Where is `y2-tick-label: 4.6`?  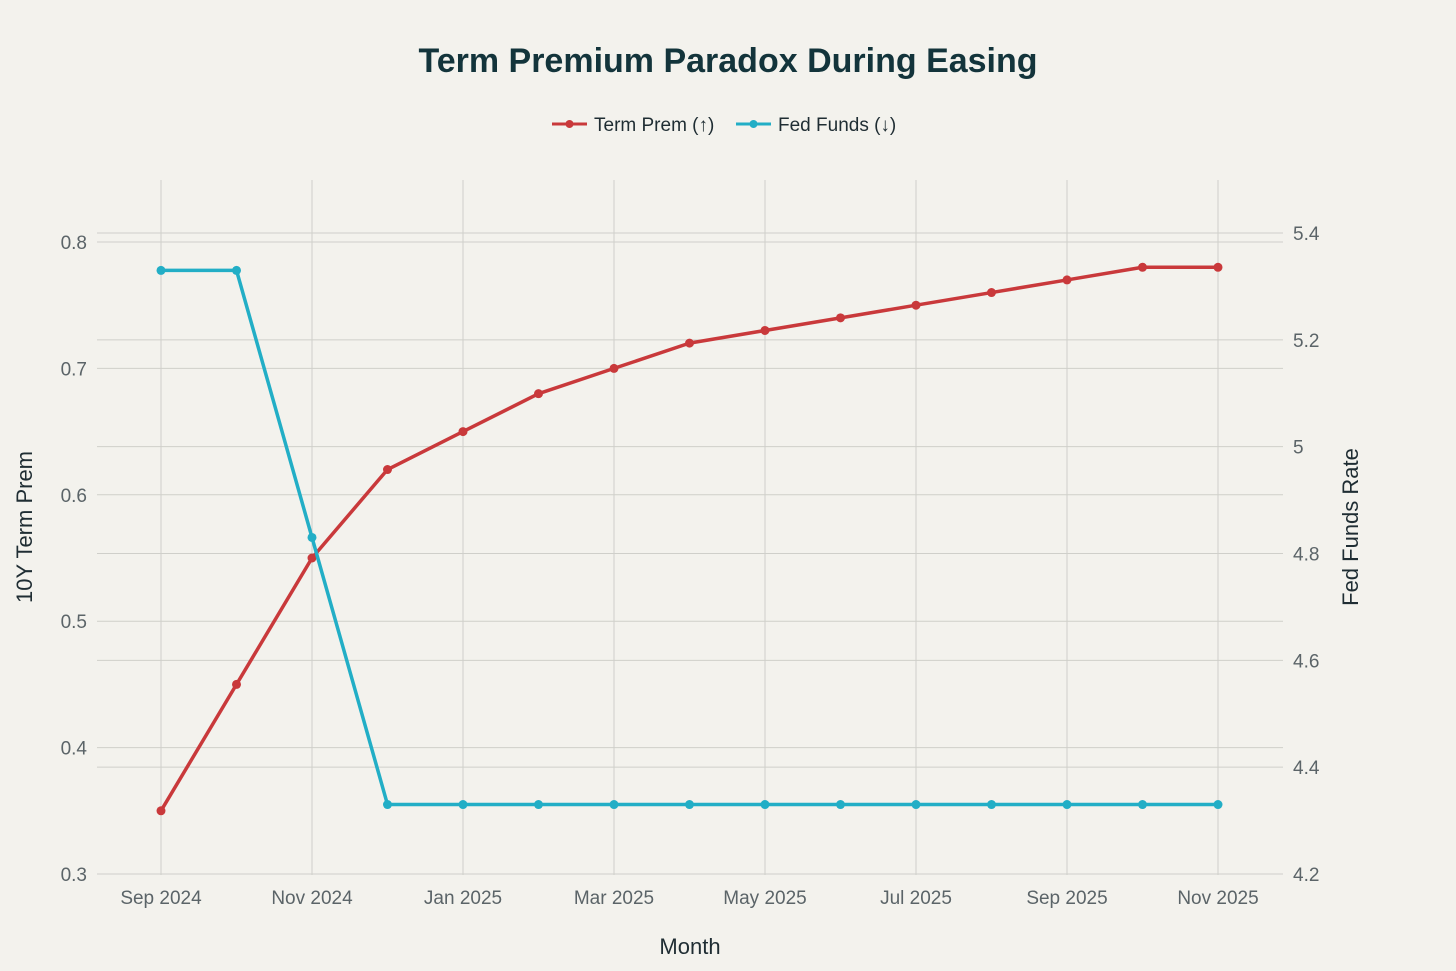
y2-tick-label: 4.6 is located at coordinates (1306, 661).